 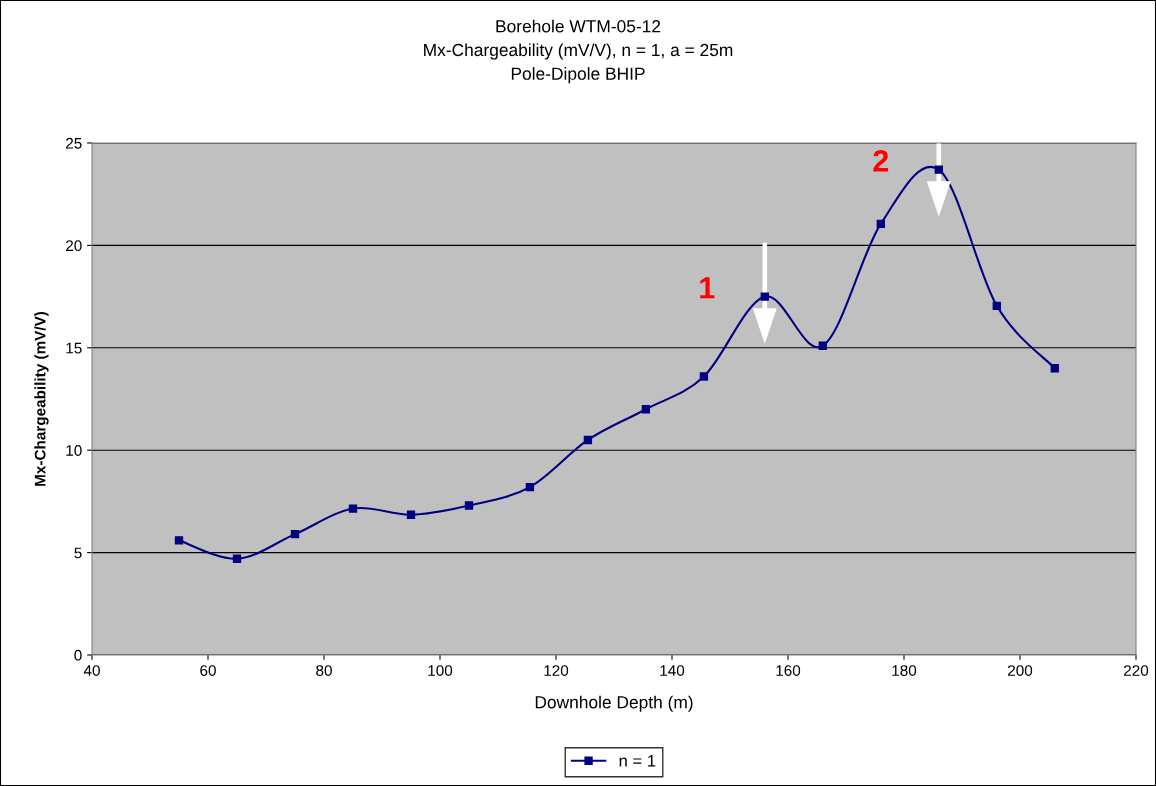 What do you see at coordinates (78, 553) in the screenshot?
I see `y-tick-label: 5` at bounding box center [78, 553].